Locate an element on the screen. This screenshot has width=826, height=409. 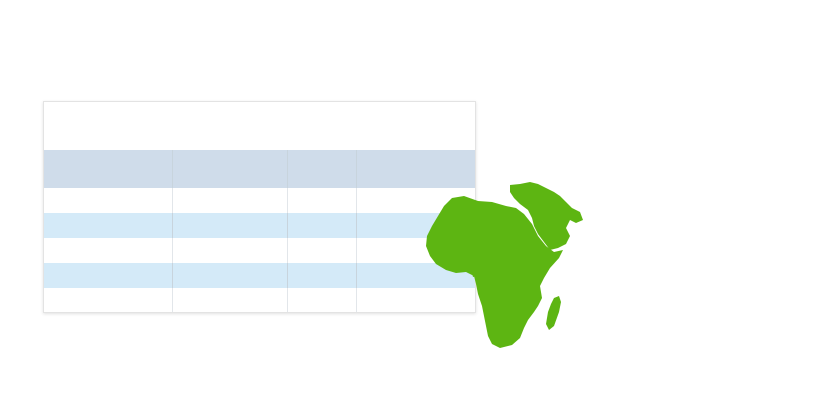
africa-map-icon is located at coordinates (504, 265).